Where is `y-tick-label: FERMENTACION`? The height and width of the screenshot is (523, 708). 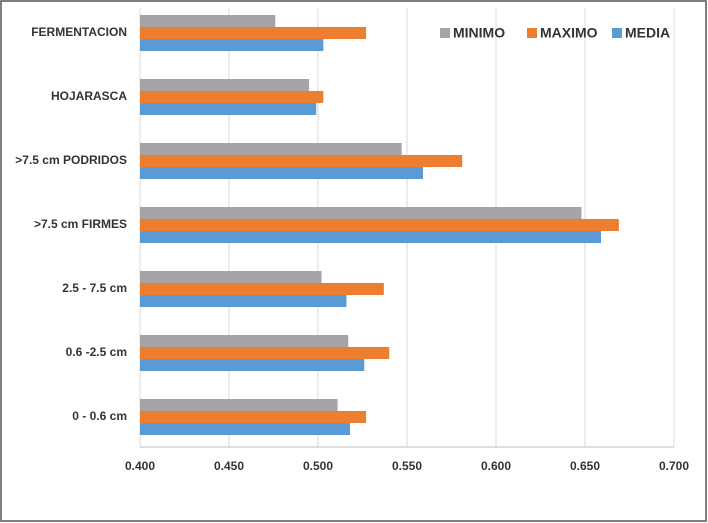 y-tick-label: FERMENTACION is located at coordinates (79, 32).